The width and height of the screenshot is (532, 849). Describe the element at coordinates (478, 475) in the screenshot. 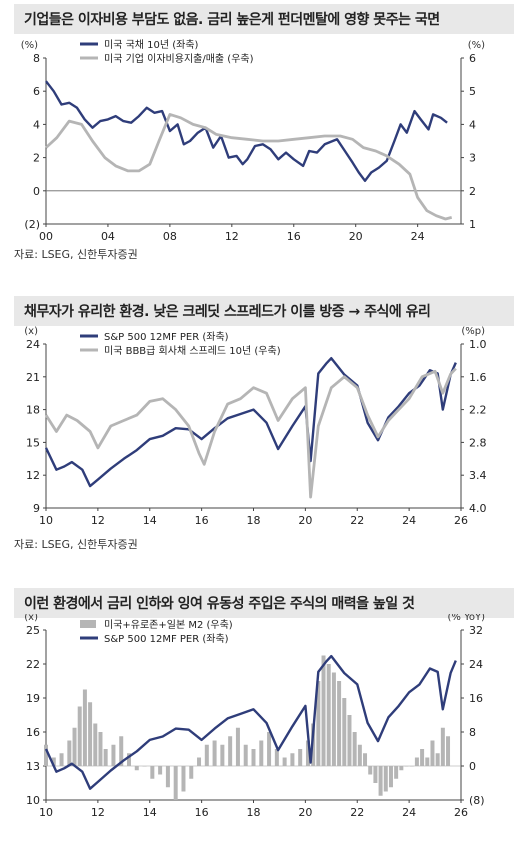

I see `right-tick-label: 3.4` at that location.